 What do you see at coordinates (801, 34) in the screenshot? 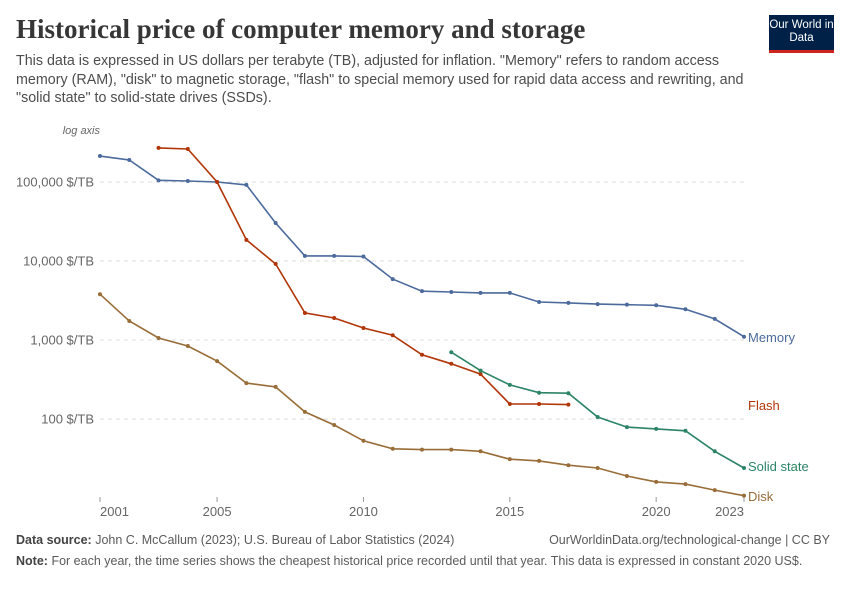
I see `owid-logo: Our World in Data` at bounding box center [801, 34].